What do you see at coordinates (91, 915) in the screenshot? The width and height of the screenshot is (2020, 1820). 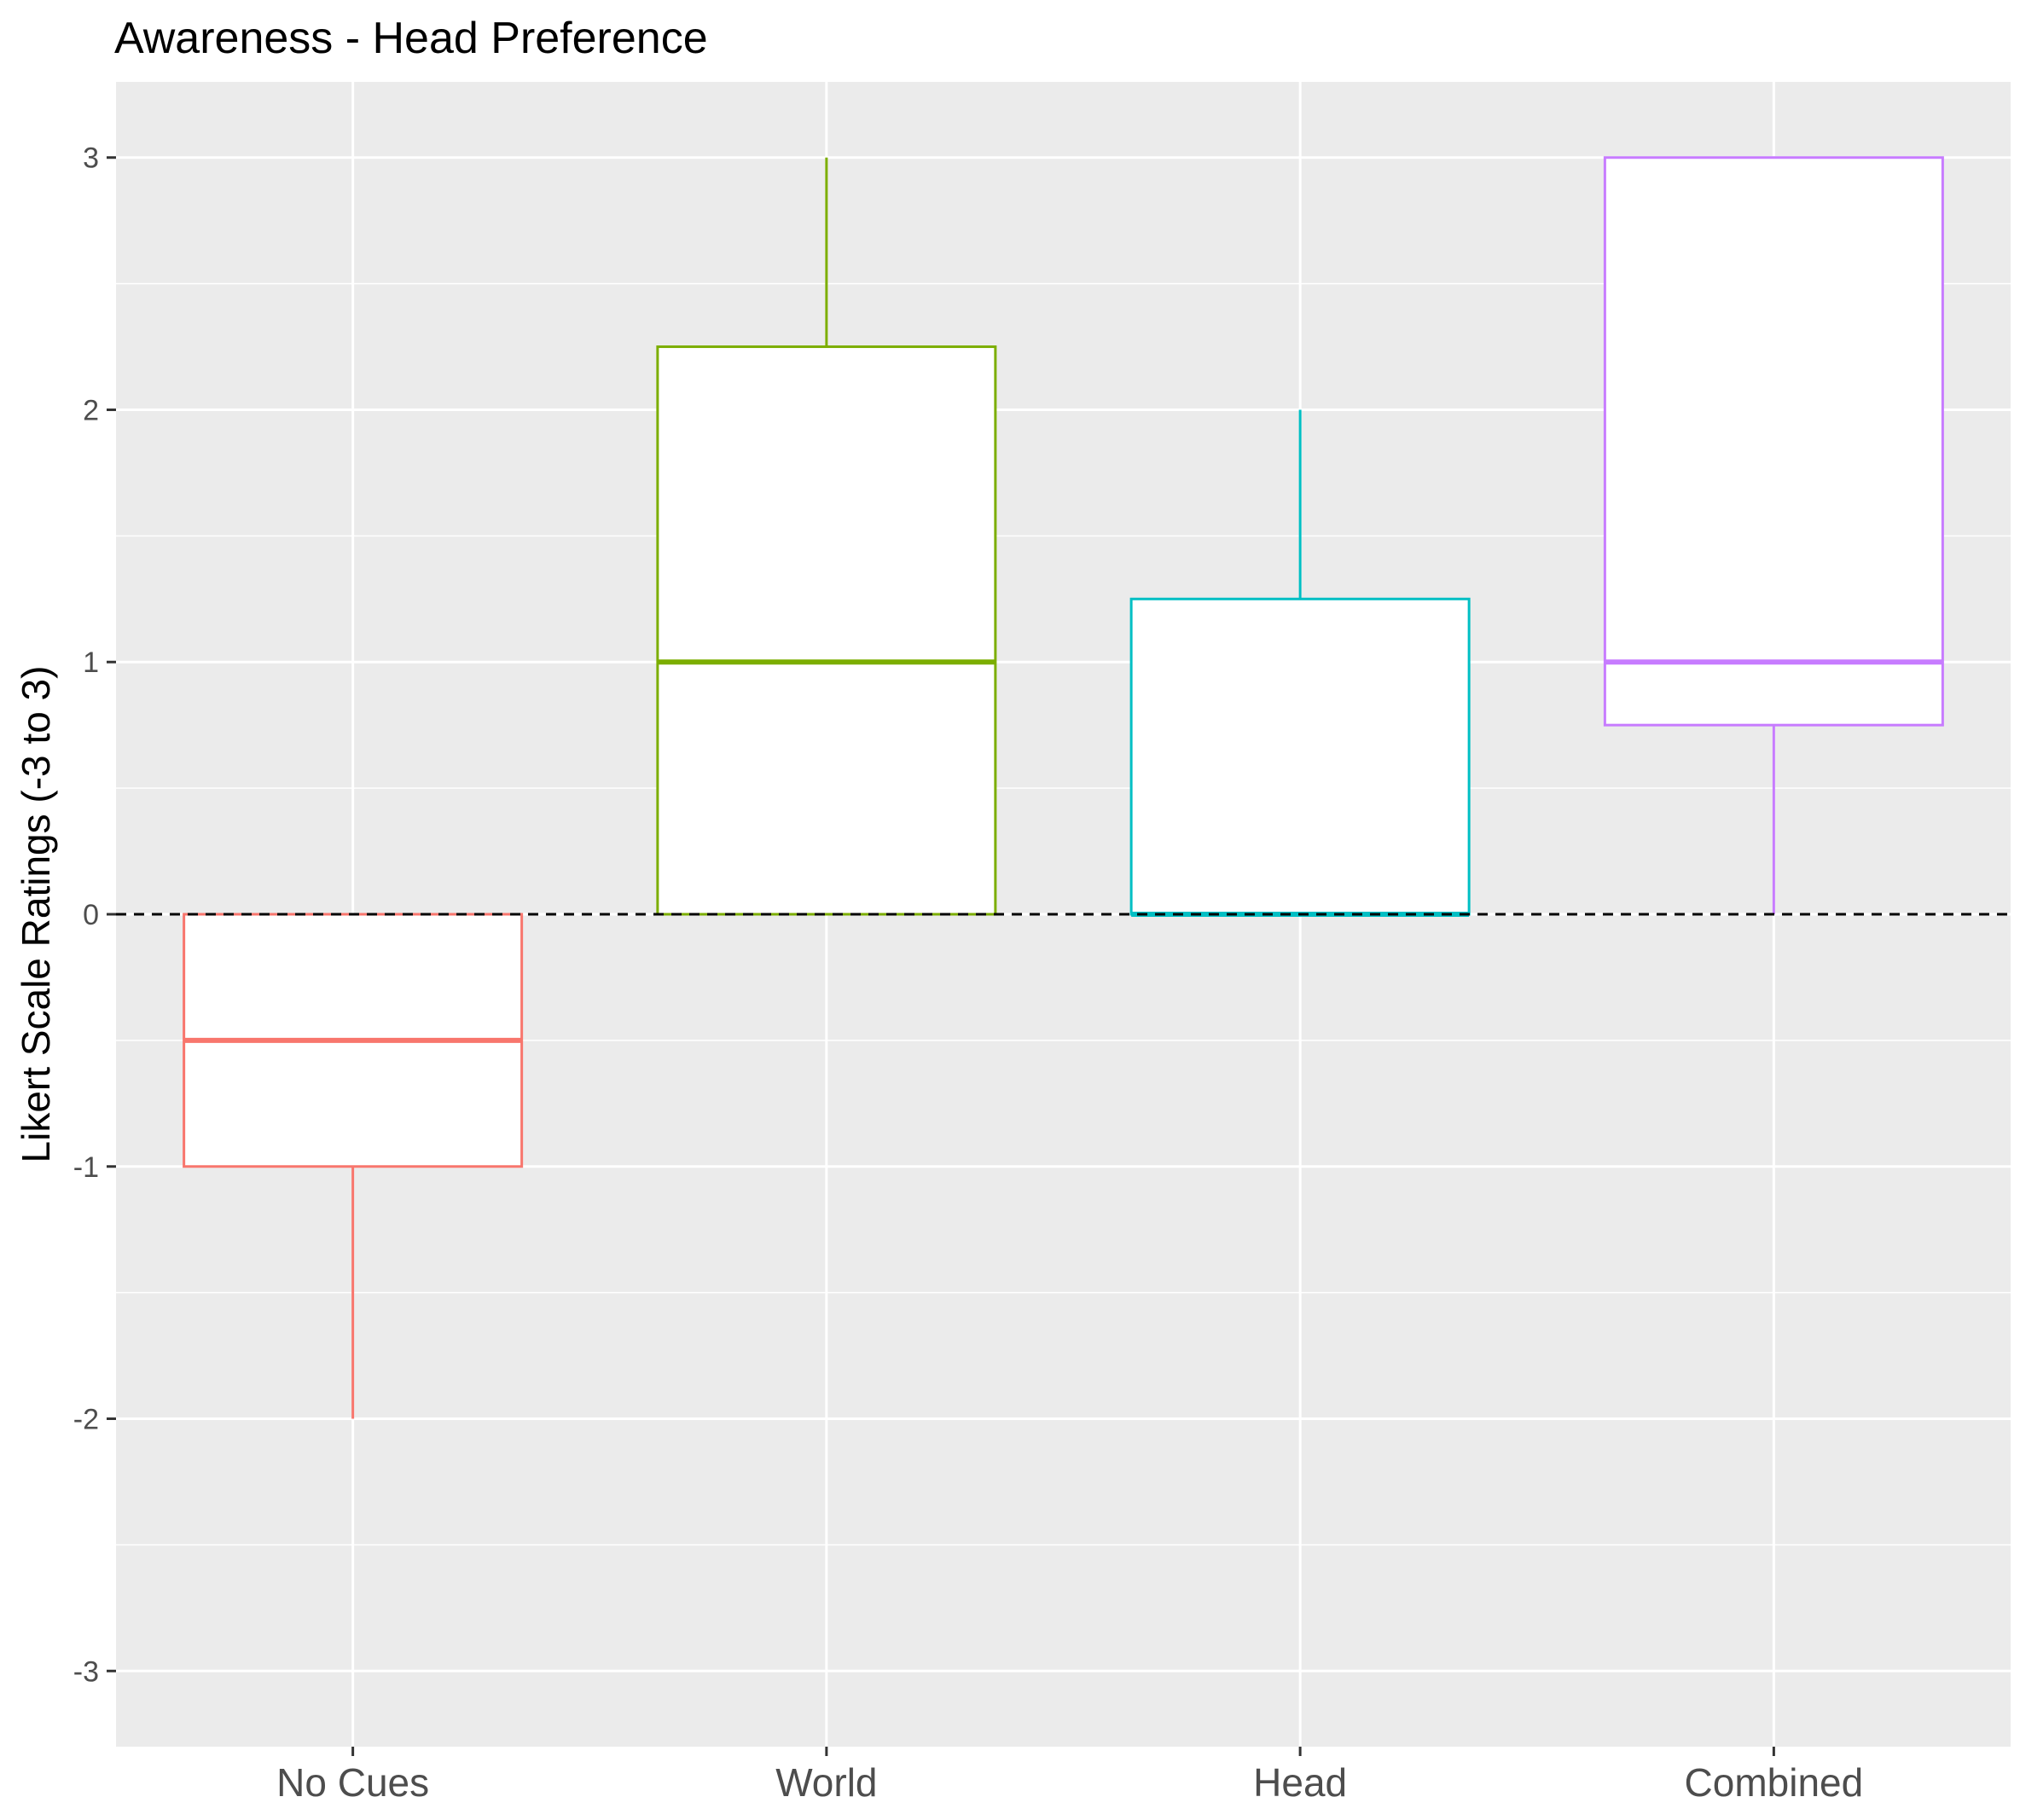 I see `y-tick-label: 0` at bounding box center [91, 915].